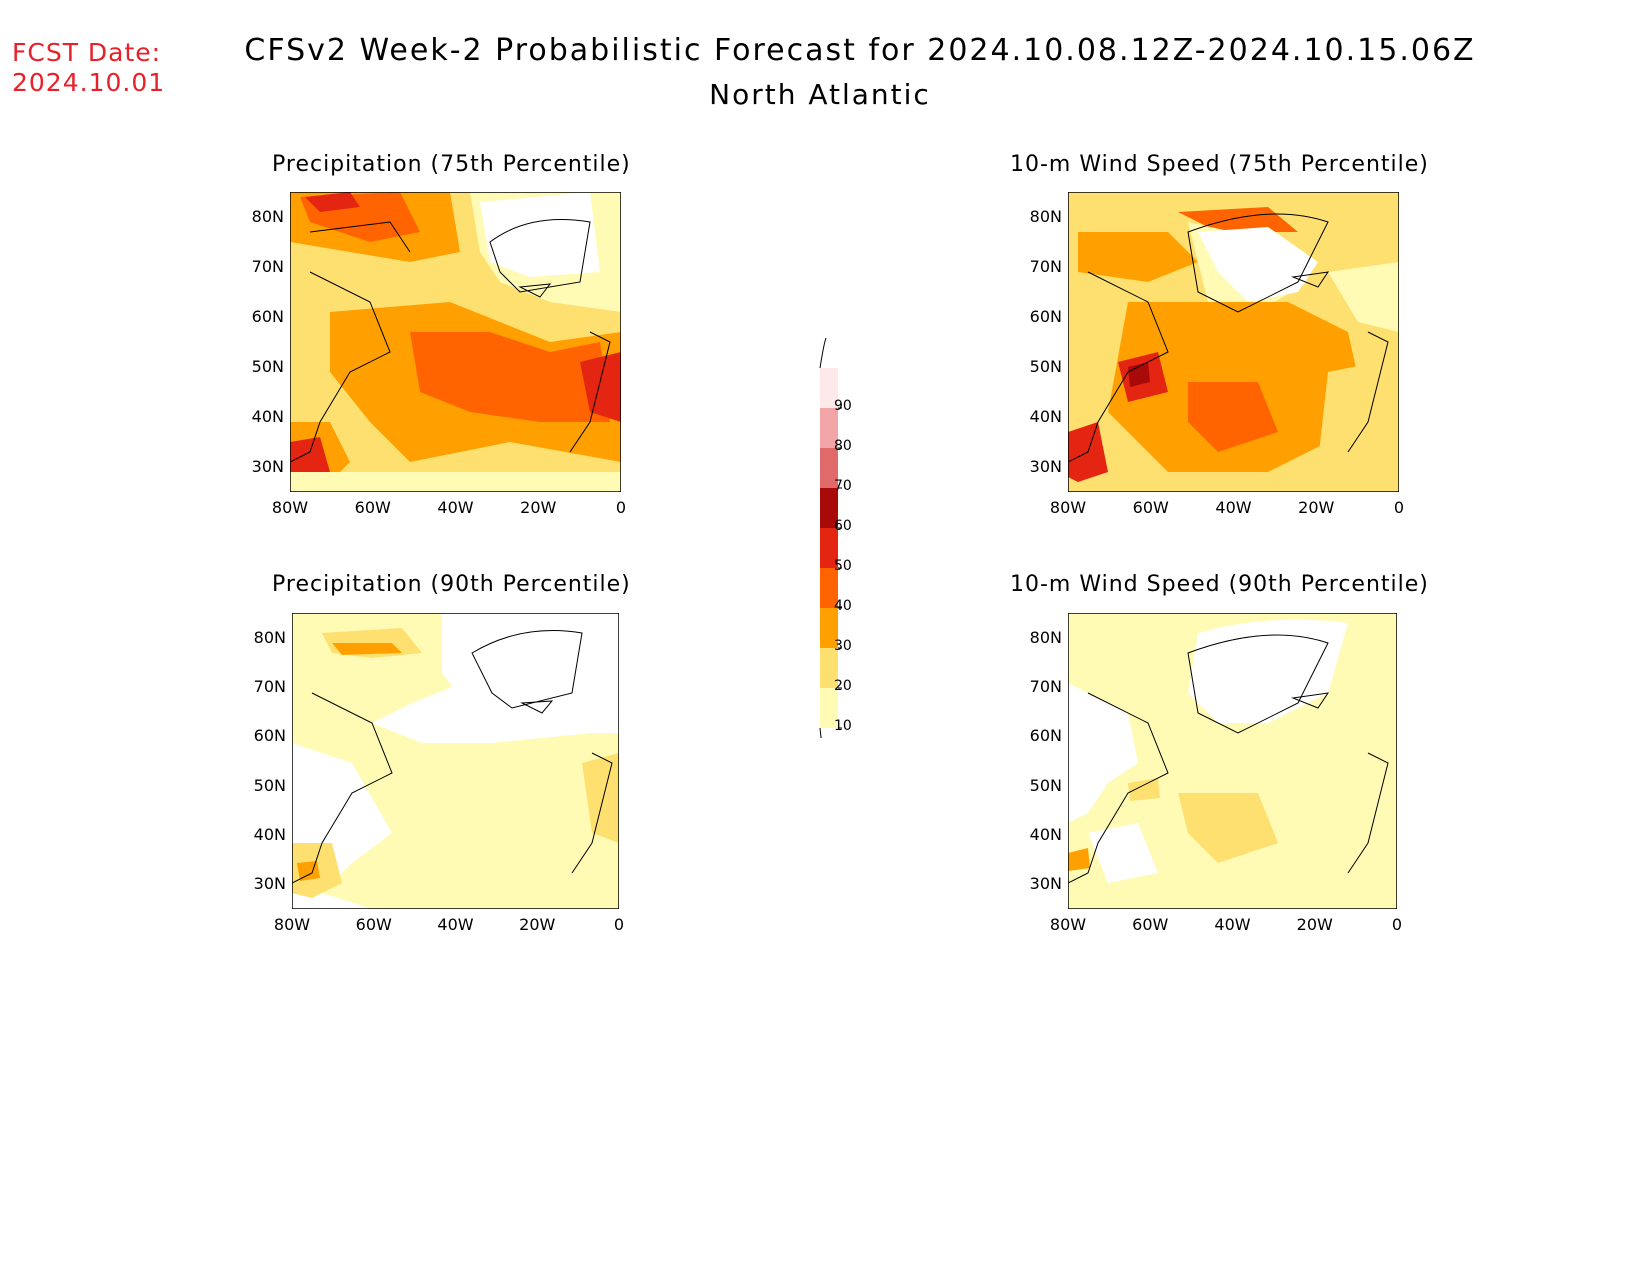 The width and height of the screenshot is (1650, 1275). Describe the element at coordinates (1219, 164) in the screenshot. I see `panel-title-wind-75: 10-m Wind Speed (75th Percentile)` at that location.